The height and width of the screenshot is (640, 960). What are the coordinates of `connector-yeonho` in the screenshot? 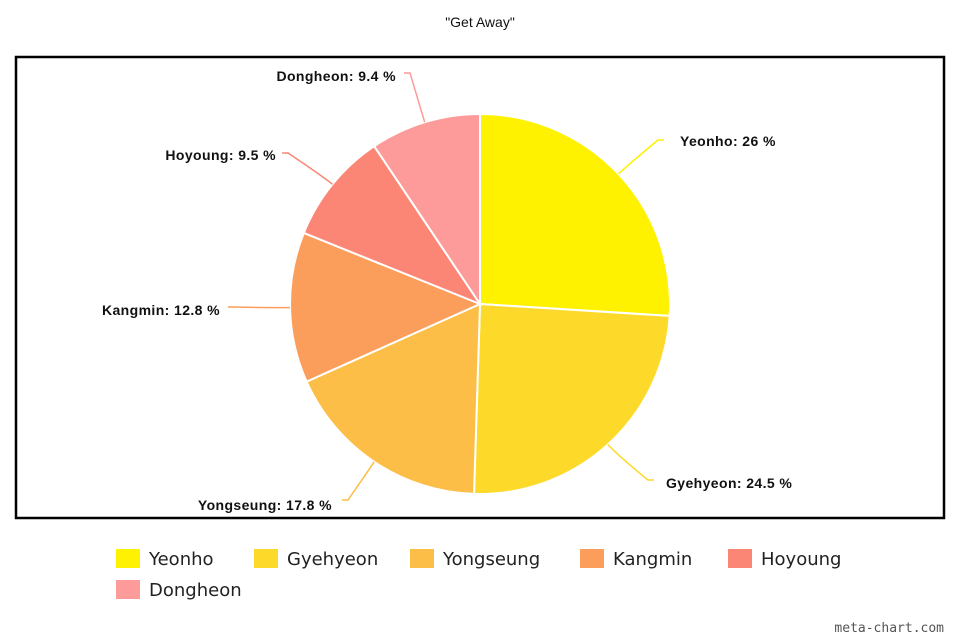 It's located at (640, 157).